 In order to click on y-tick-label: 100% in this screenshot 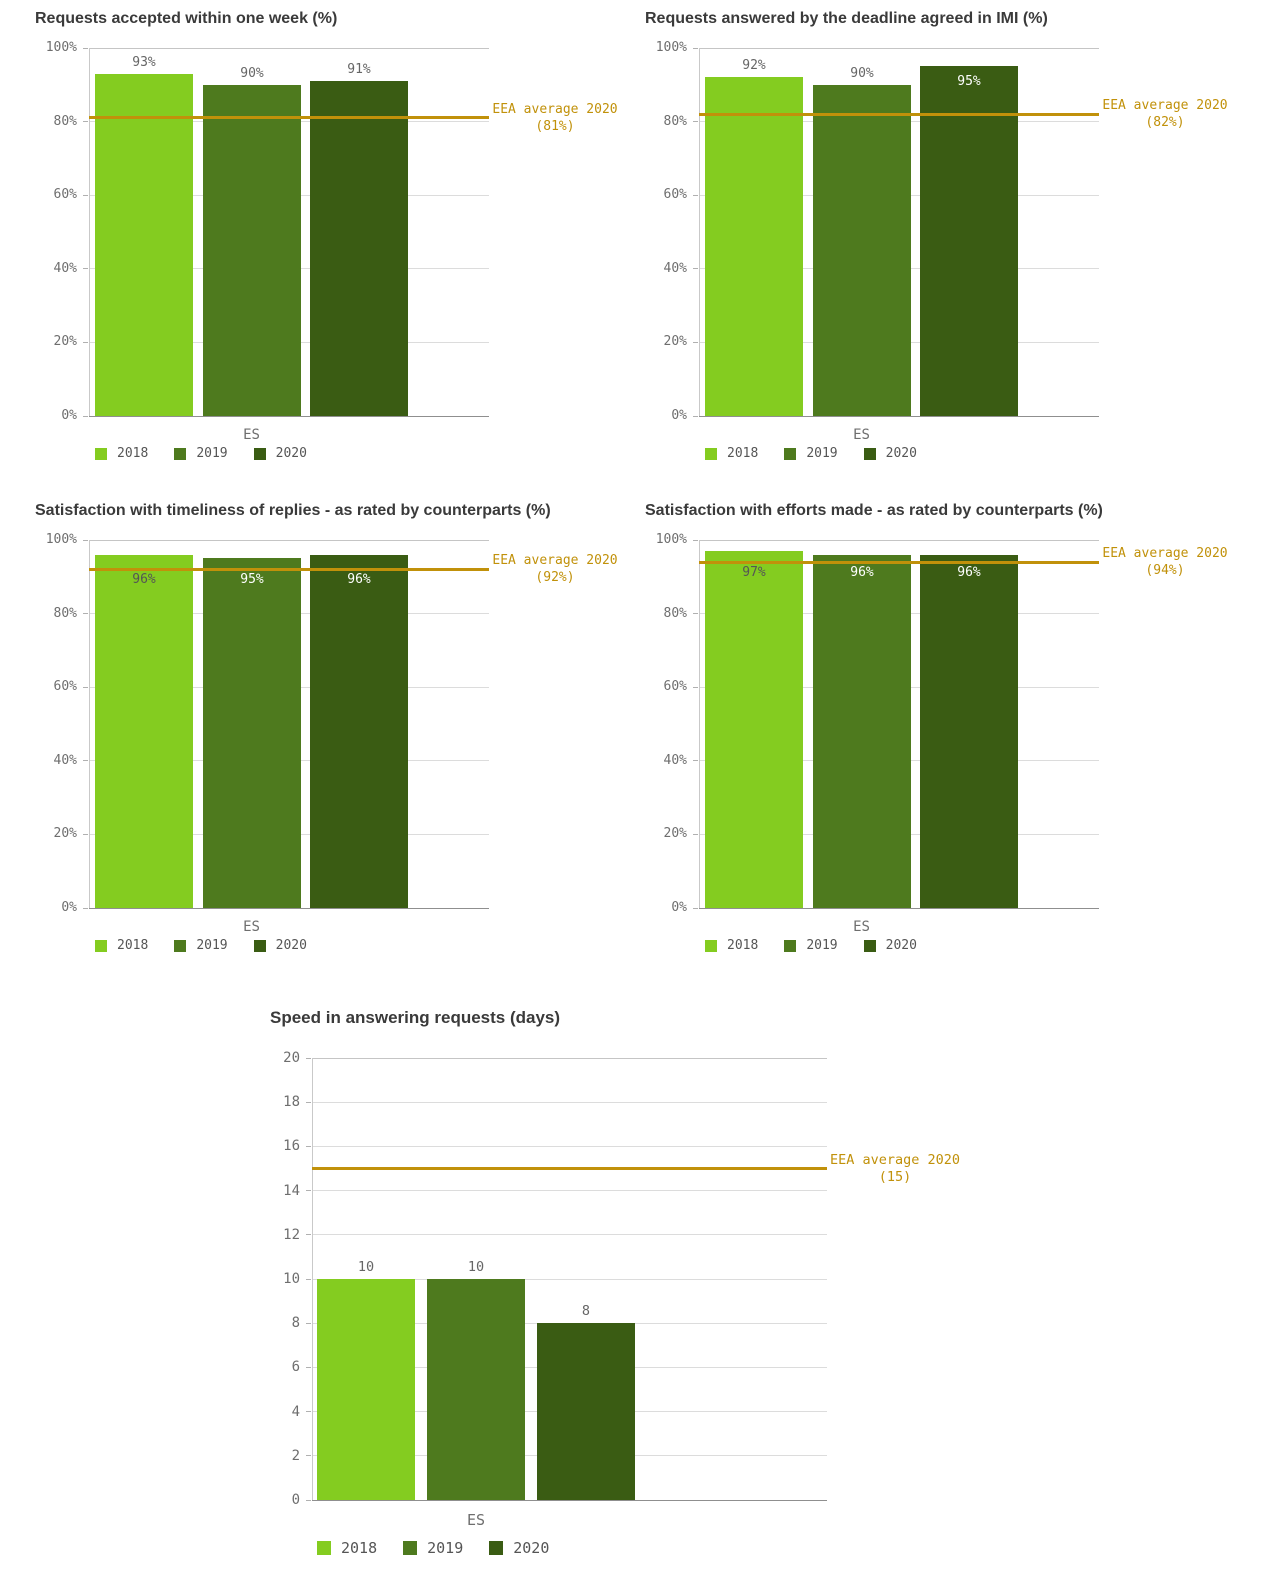, I will do `click(61, 47)`.